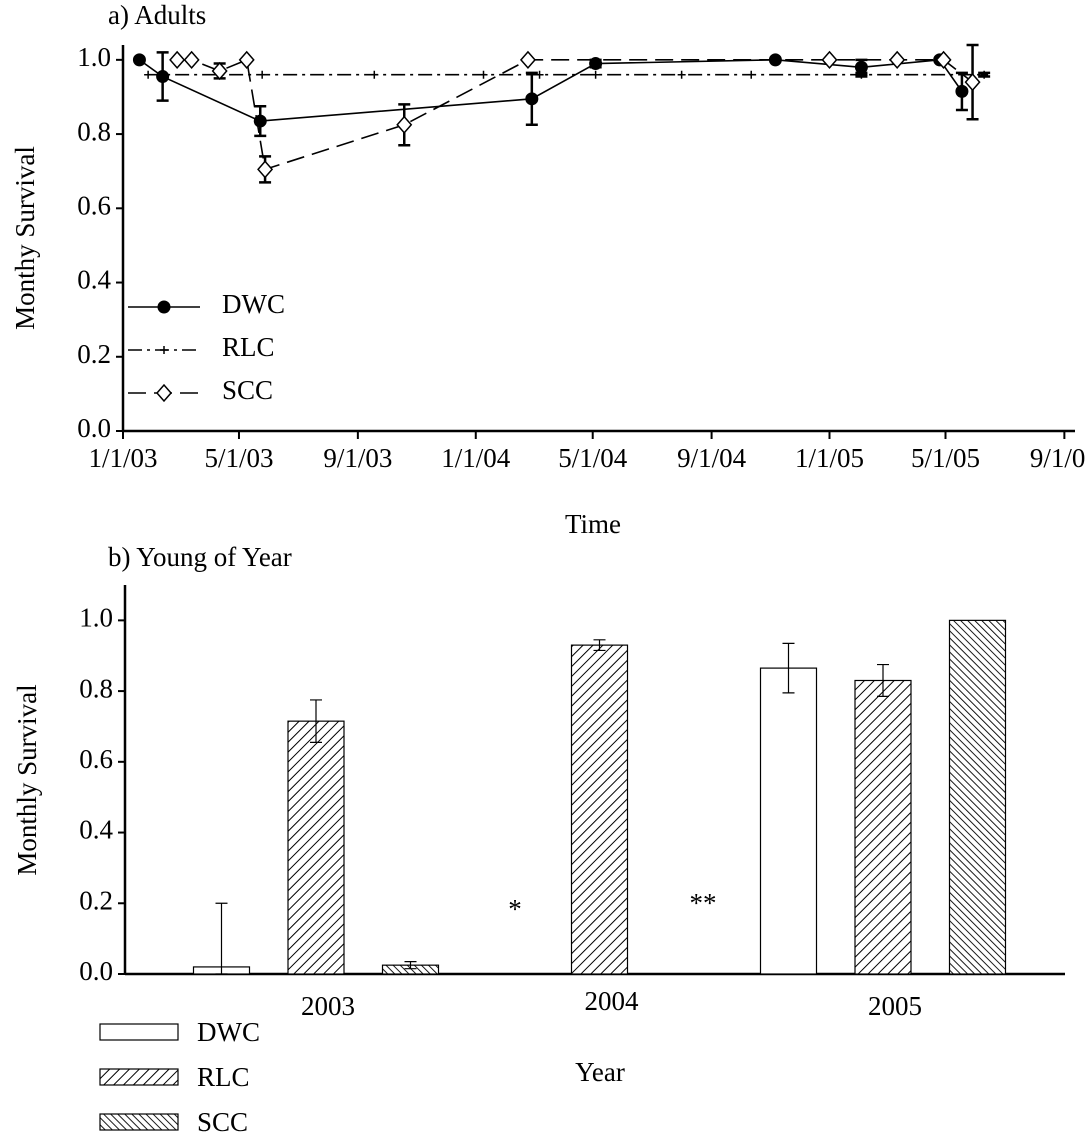 The image size is (1086, 1137). What do you see at coordinates (476, 458) in the screenshot?
I see `x-tick-label: 1/1/04` at bounding box center [476, 458].